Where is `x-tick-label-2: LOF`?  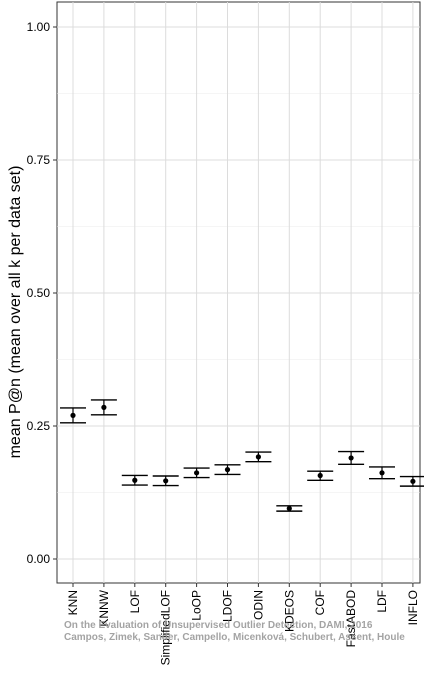
x-tick-label-2: LOF is located at coordinates (135, 601).